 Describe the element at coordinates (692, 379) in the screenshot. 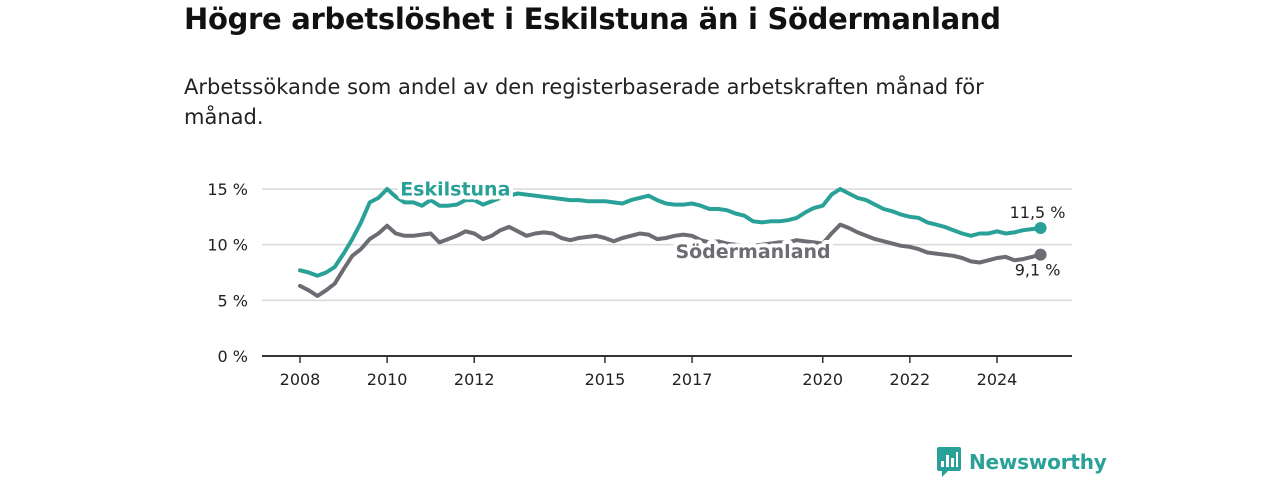

I see `x-tick-label: 2017` at that location.